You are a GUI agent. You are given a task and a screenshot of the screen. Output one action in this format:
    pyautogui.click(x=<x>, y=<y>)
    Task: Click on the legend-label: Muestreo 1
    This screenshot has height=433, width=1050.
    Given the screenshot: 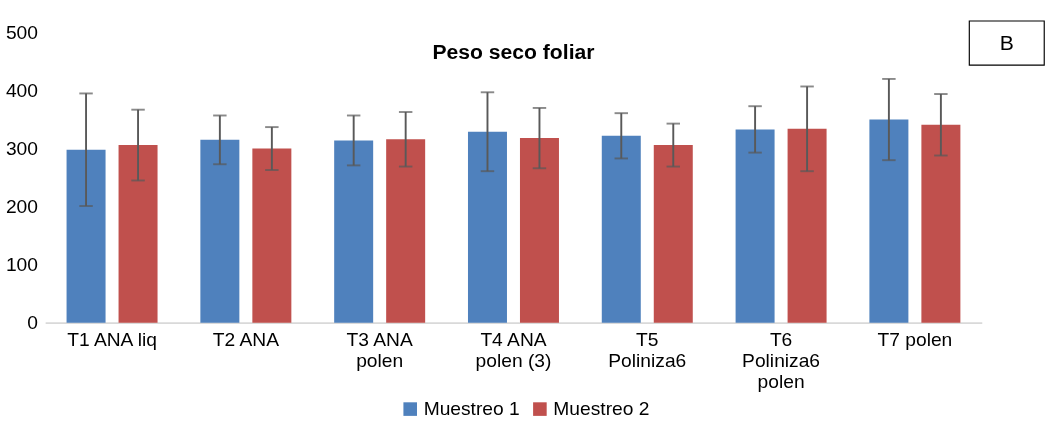 What is the action you would take?
    pyautogui.click(x=471, y=408)
    